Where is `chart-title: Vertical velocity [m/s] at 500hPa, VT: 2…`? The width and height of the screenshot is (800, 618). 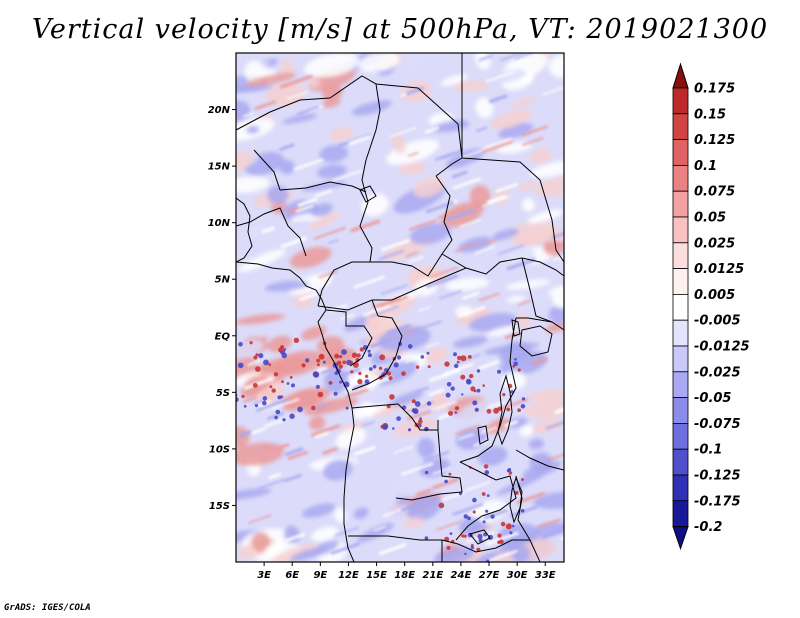
chart-title: Vertical velocity [m/s] at 500hPa, VT: 2… is located at coordinates (400, 29).